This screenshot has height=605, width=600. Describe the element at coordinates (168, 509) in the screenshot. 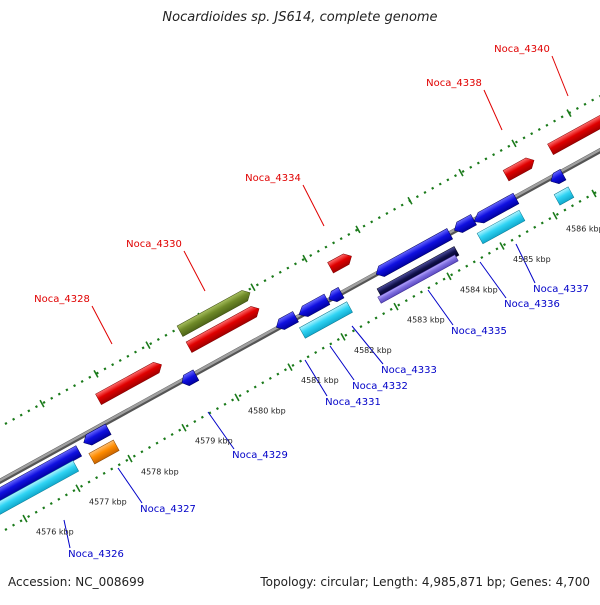

I see `gene-label-bottom: Noca_4327` at that location.